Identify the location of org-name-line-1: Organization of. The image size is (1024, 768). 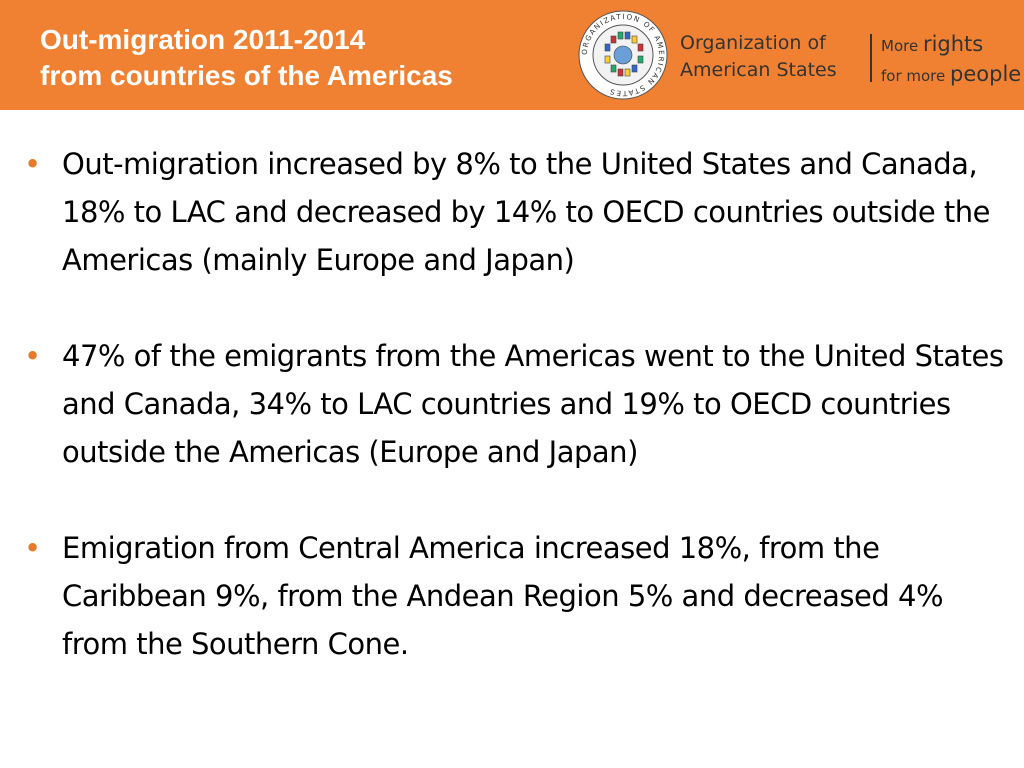
(753, 43).